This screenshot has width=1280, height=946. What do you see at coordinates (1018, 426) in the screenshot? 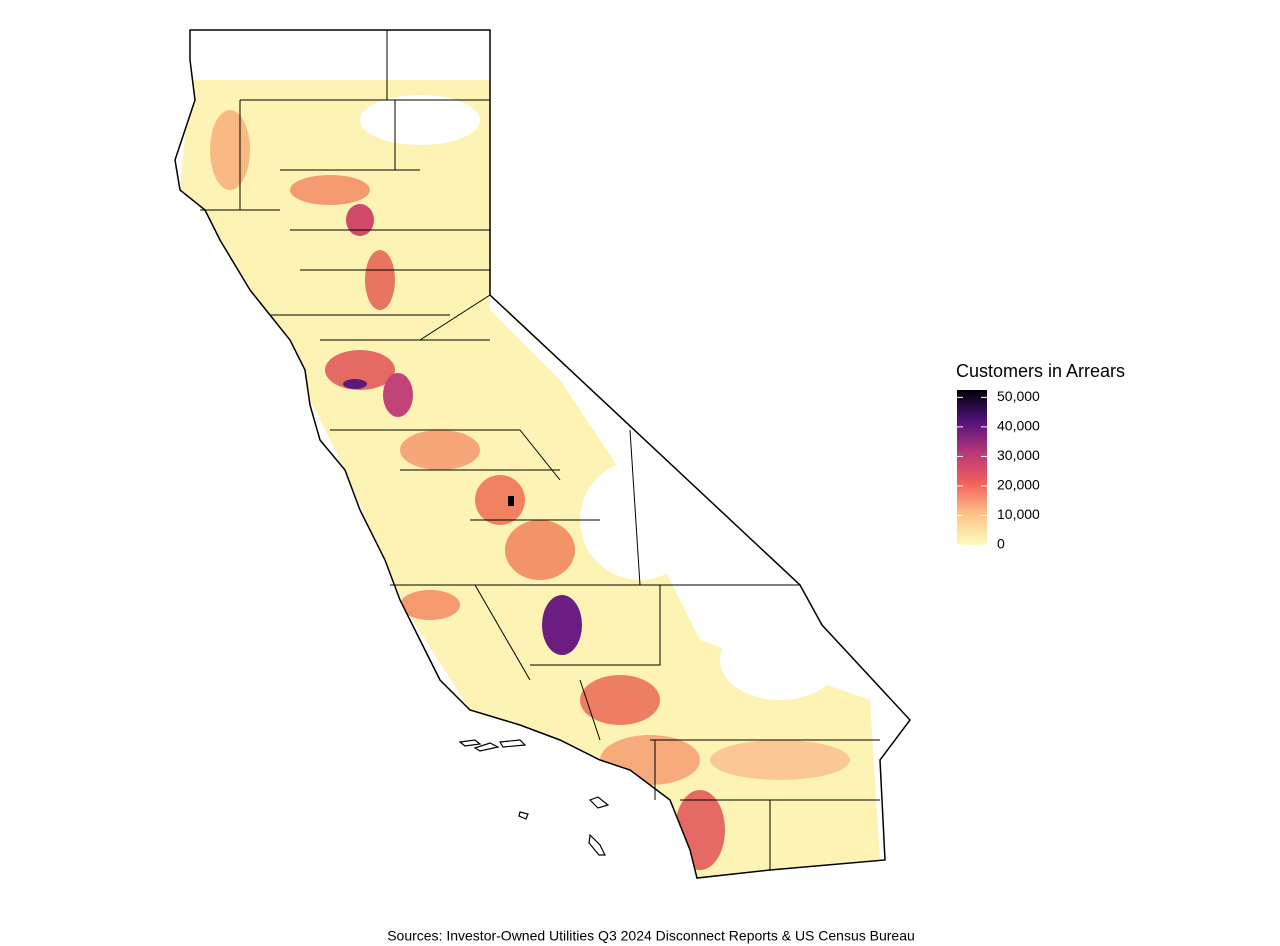
I see `colorbar-tick-label: 40,000` at bounding box center [1018, 426].